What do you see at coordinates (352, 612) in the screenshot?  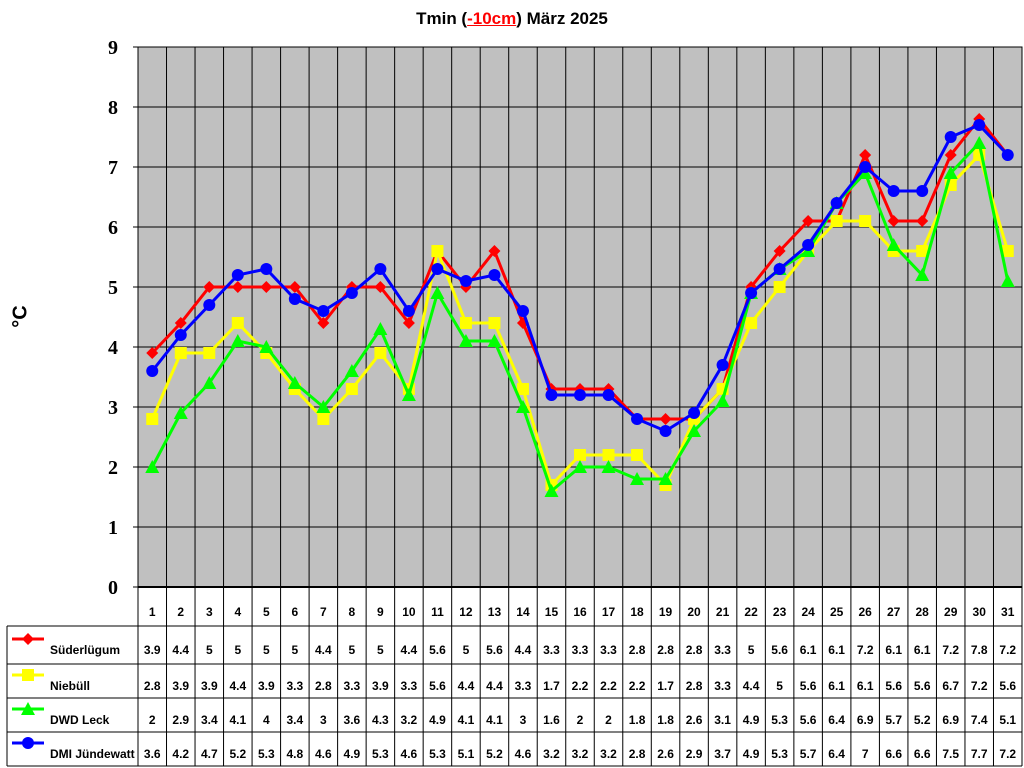 I see `x-tick-label: 8` at bounding box center [352, 612].